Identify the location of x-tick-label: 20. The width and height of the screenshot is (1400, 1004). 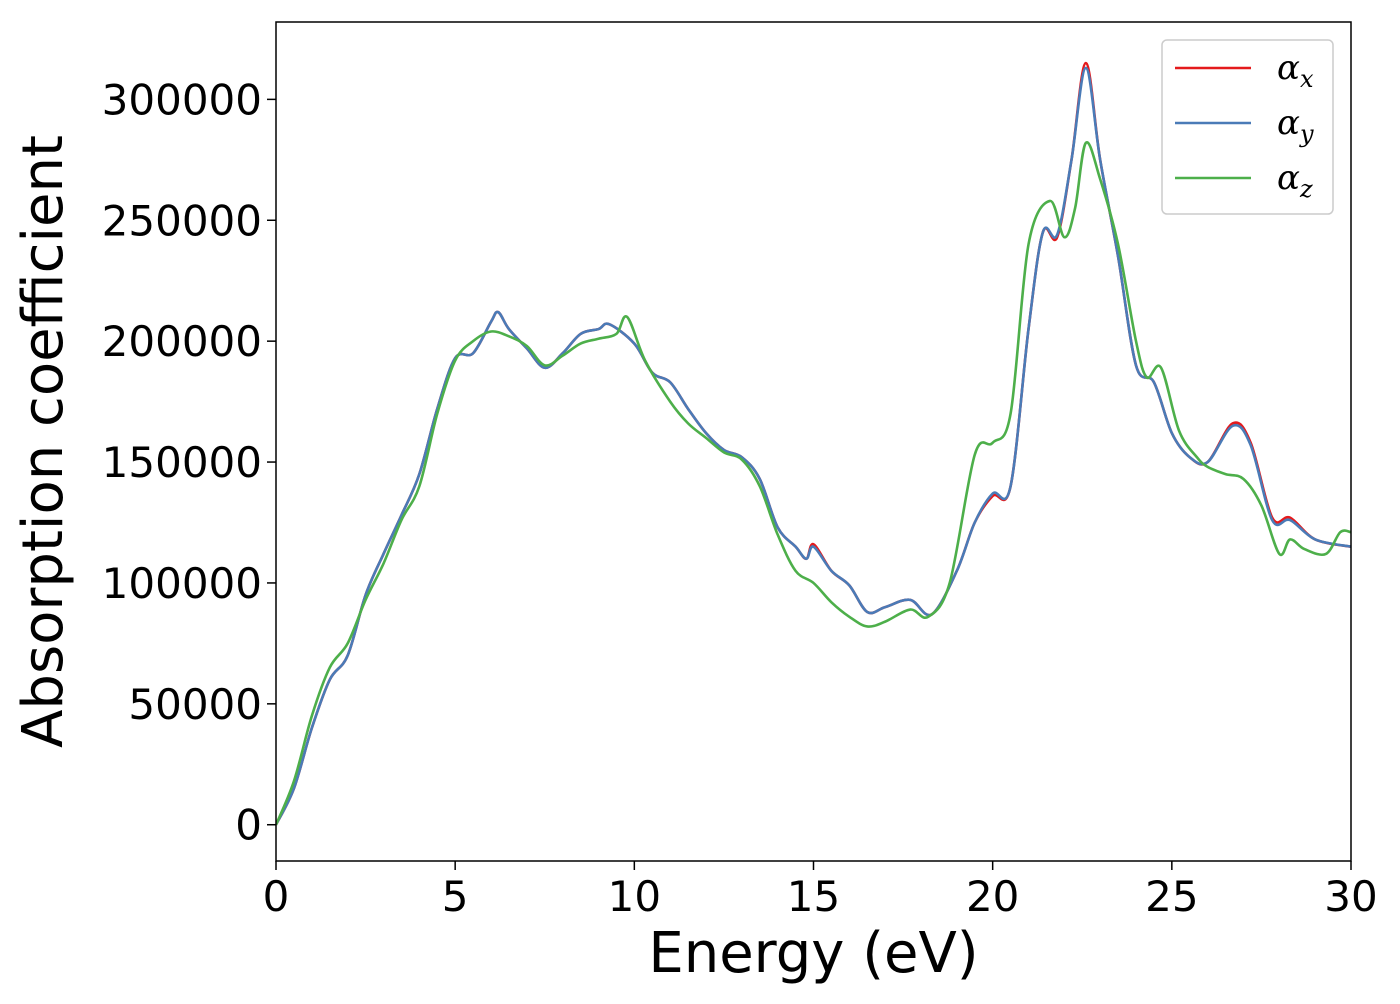
(992, 896).